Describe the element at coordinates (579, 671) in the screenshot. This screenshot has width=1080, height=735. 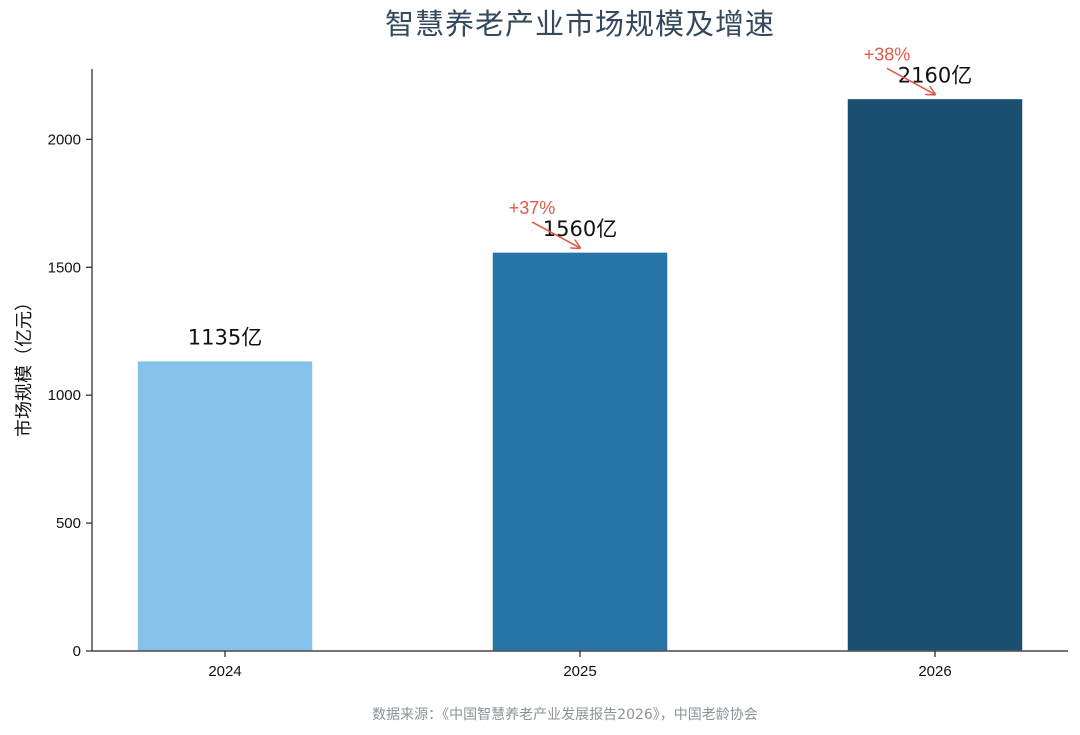
I see `x-tick-label: 2025` at that location.